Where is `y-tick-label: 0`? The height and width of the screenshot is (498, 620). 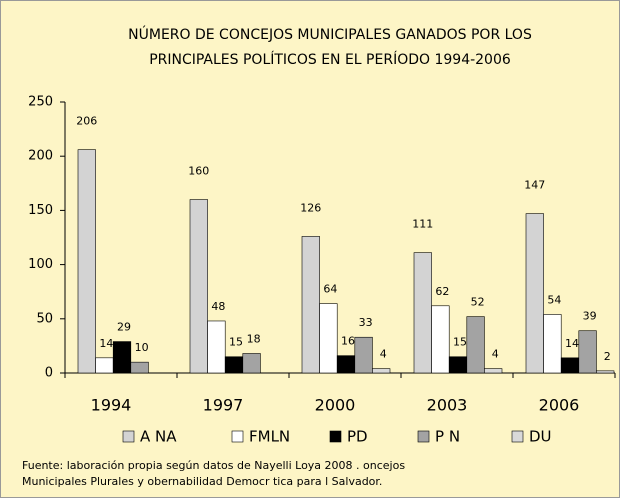 y-tick-label: 0 is located at coordinates (49, 373).